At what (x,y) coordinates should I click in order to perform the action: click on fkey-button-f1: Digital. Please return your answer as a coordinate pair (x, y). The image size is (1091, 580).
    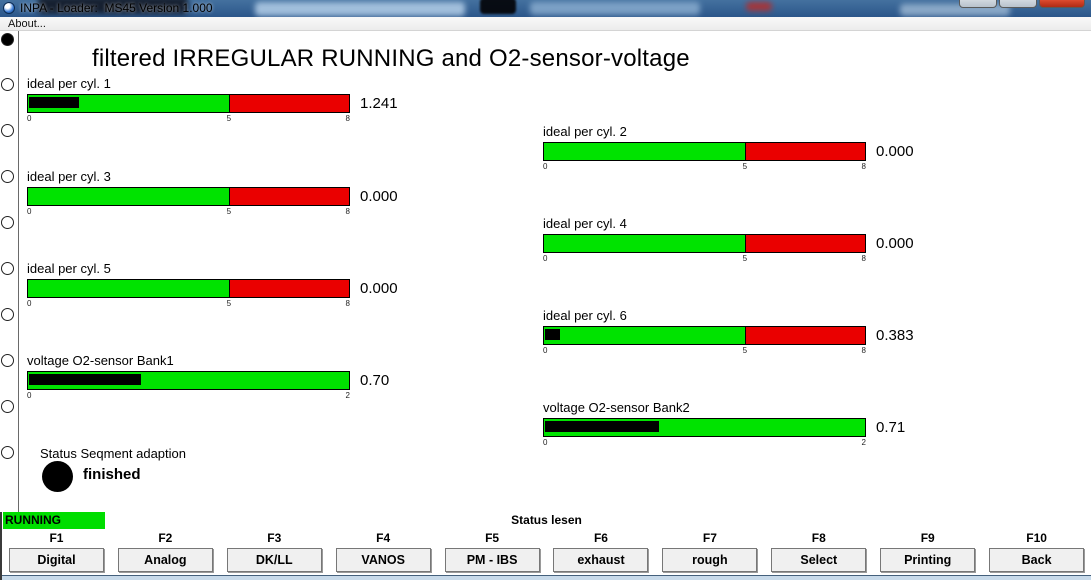
    Looking at the image, I should click on (56, 560).